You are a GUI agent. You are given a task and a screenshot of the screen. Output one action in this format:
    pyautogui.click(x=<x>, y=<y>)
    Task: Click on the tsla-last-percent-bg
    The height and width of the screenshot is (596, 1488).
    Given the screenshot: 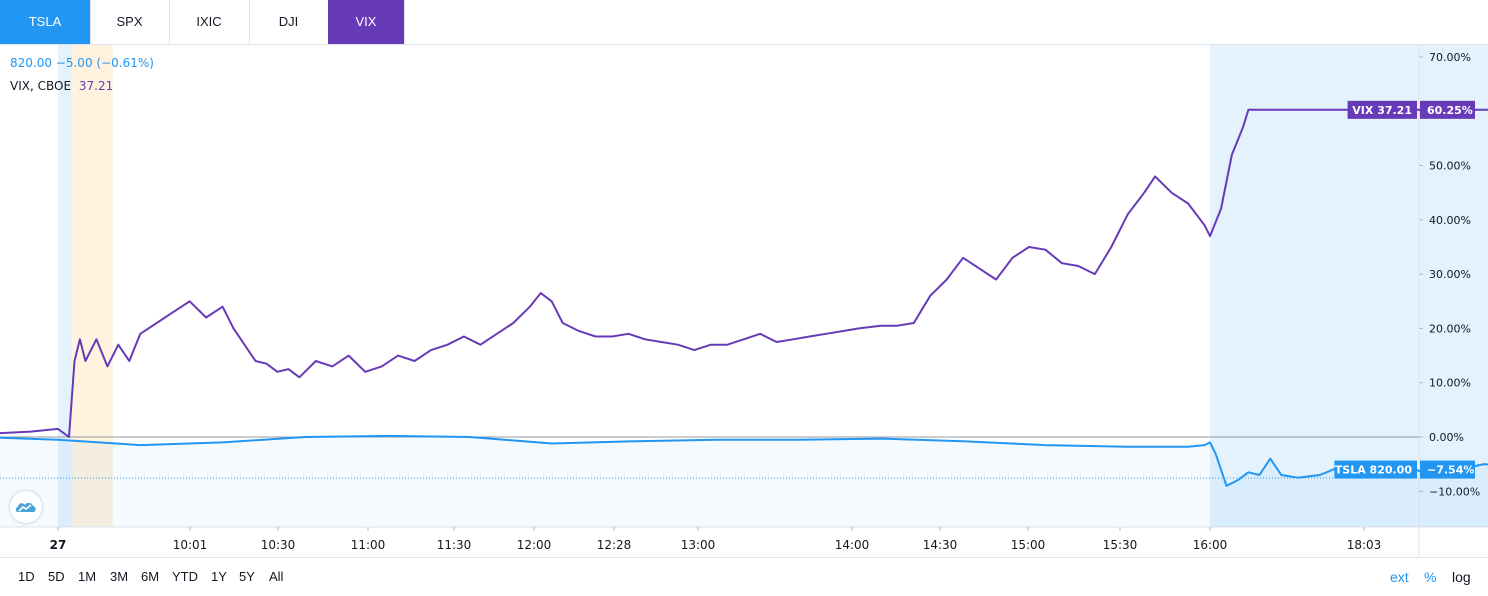 What is the action you would take?
    pyautogui.click(x=1447, y=469)
    